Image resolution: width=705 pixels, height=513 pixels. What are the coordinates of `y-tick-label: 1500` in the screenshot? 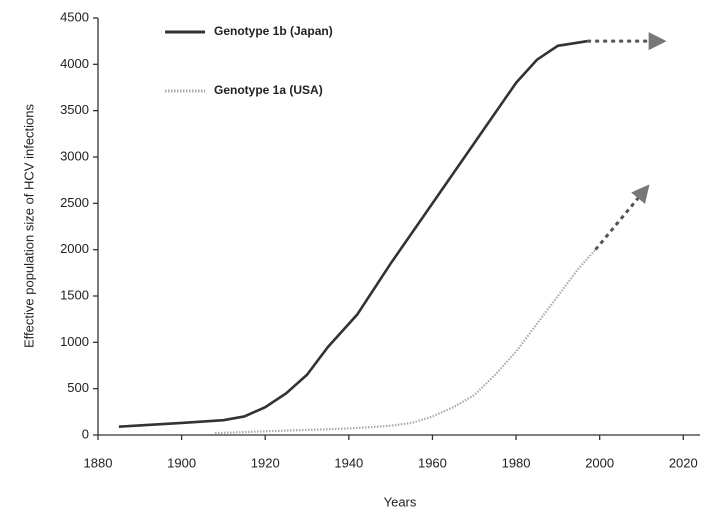 It's located at (74, 294).